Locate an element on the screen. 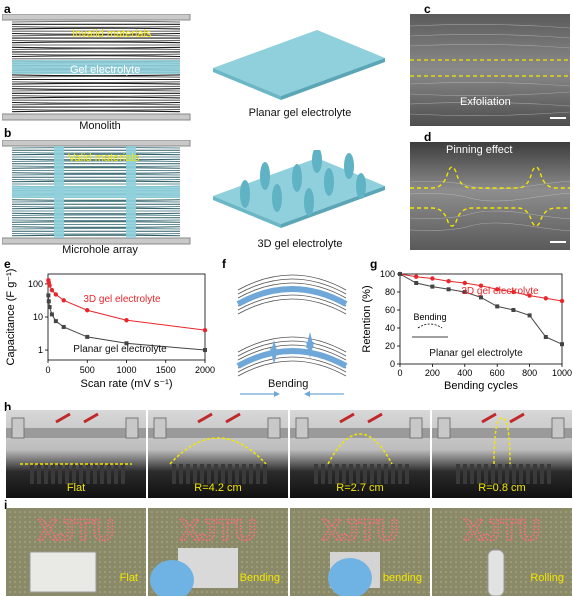 This screenshot has width=573, height=597. x-tick-label-g: 400 is located at coordinates (464, 373).